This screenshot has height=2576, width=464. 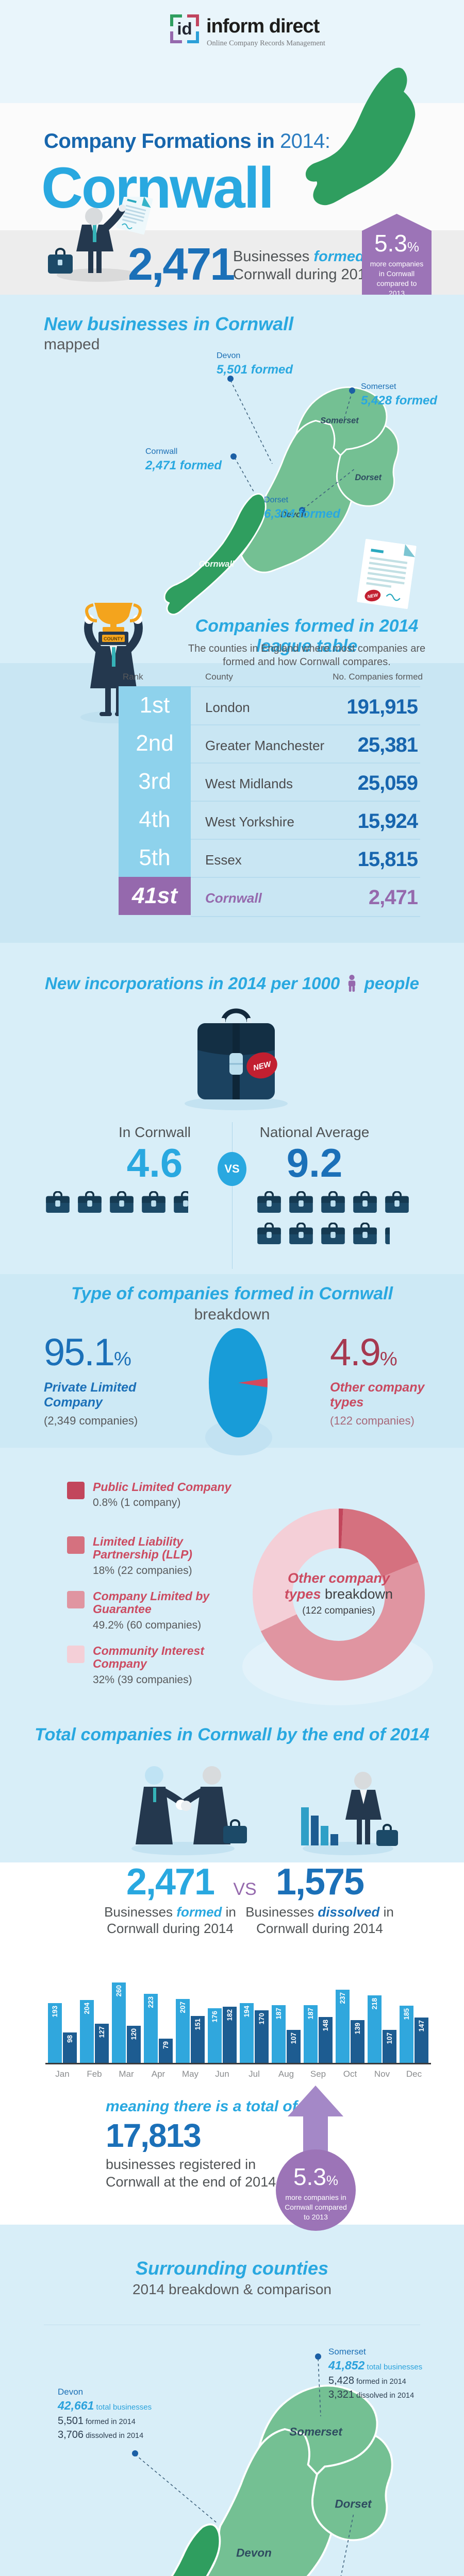 What do you see at coordinates (155, 781) in the screenshot?
I see `rank-cell: 3rd` at bounding box center [155, 781].